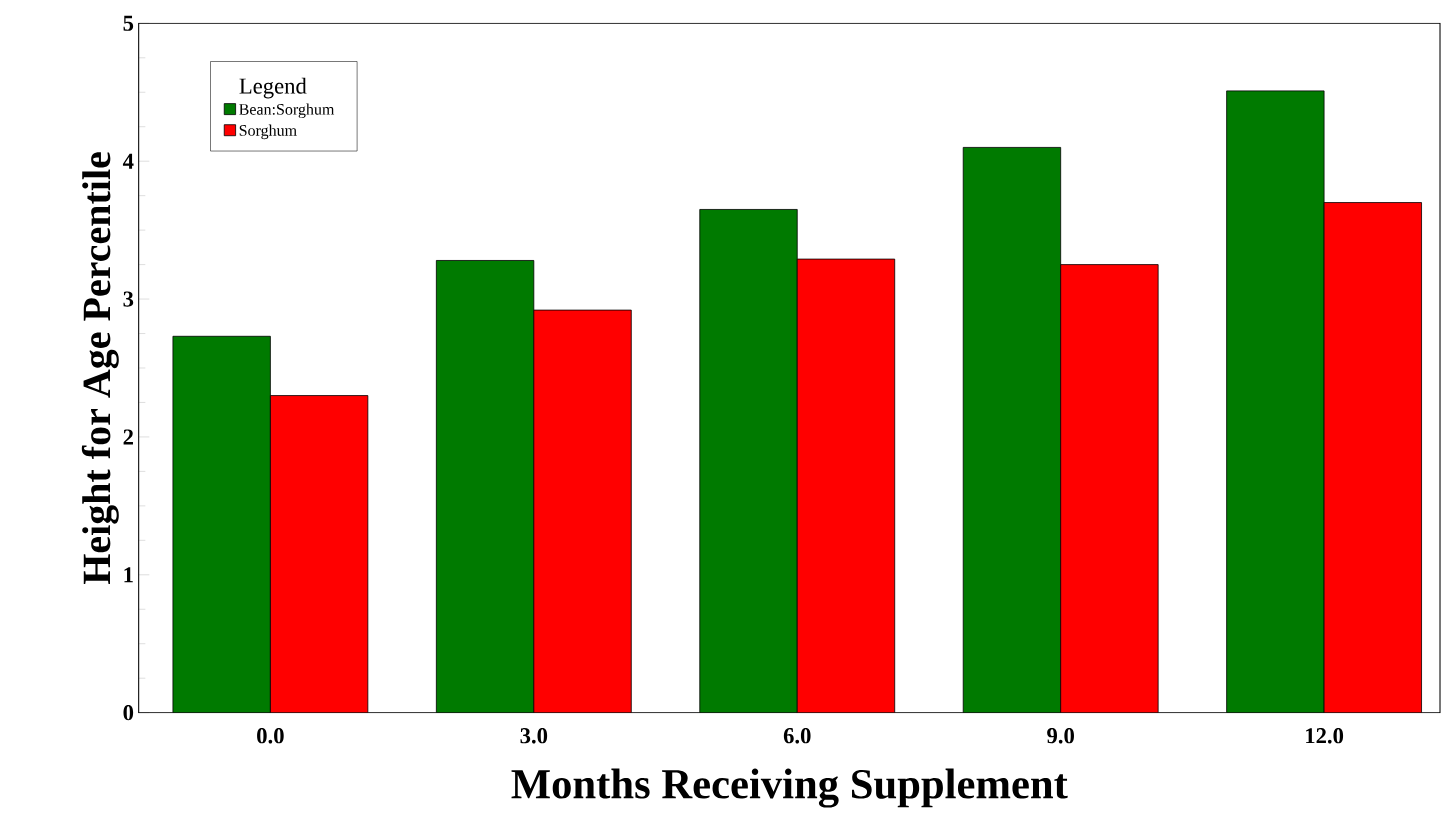 The width and height of the screenshot is (1441, 826). What do you see at coordinates (287, 111) in the screenshot?
I see `legend-label: Bean:Sorghum` at bounding box center [287, 111].